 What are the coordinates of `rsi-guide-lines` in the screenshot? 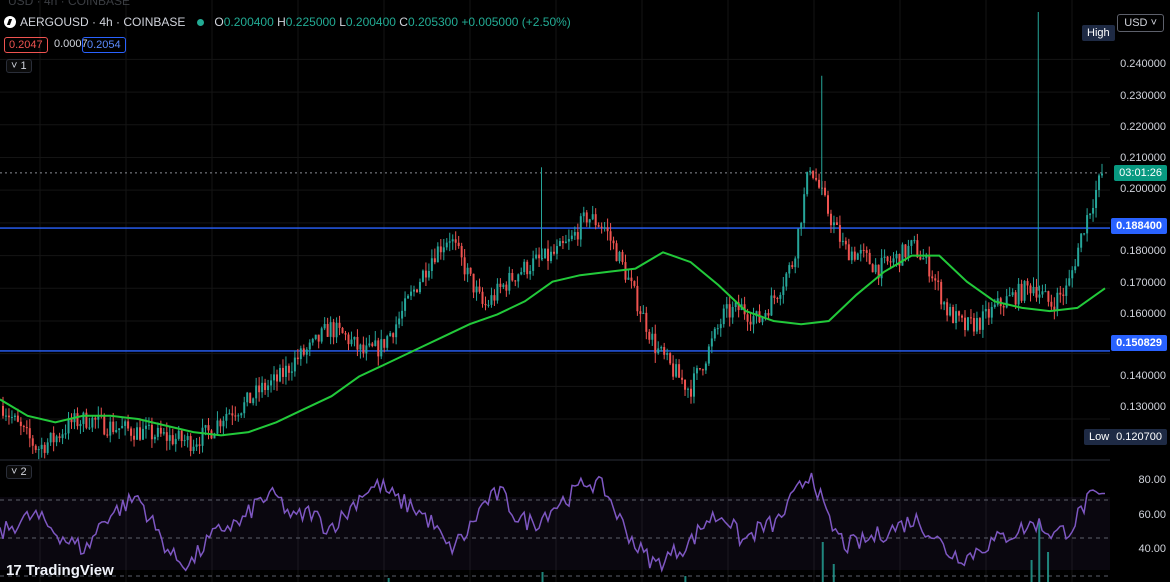 It's located at (555, 538).